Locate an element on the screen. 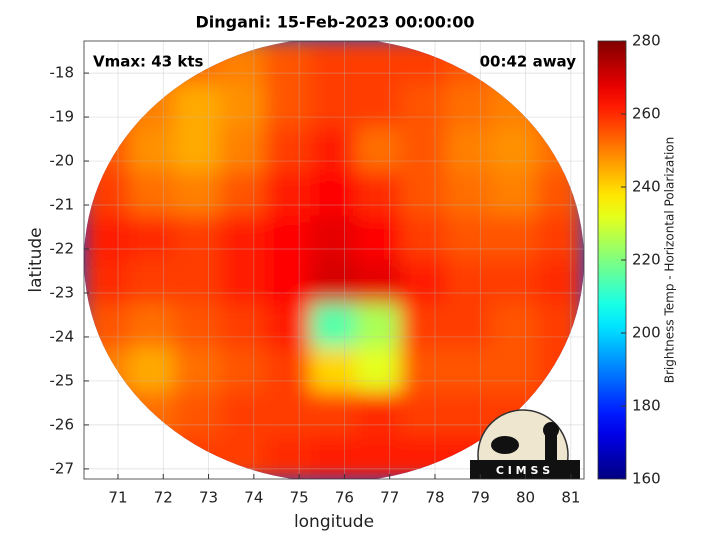 This screenshot has height=540, width=720. x-tick-label: 79 is located at coordinates (480, 498).